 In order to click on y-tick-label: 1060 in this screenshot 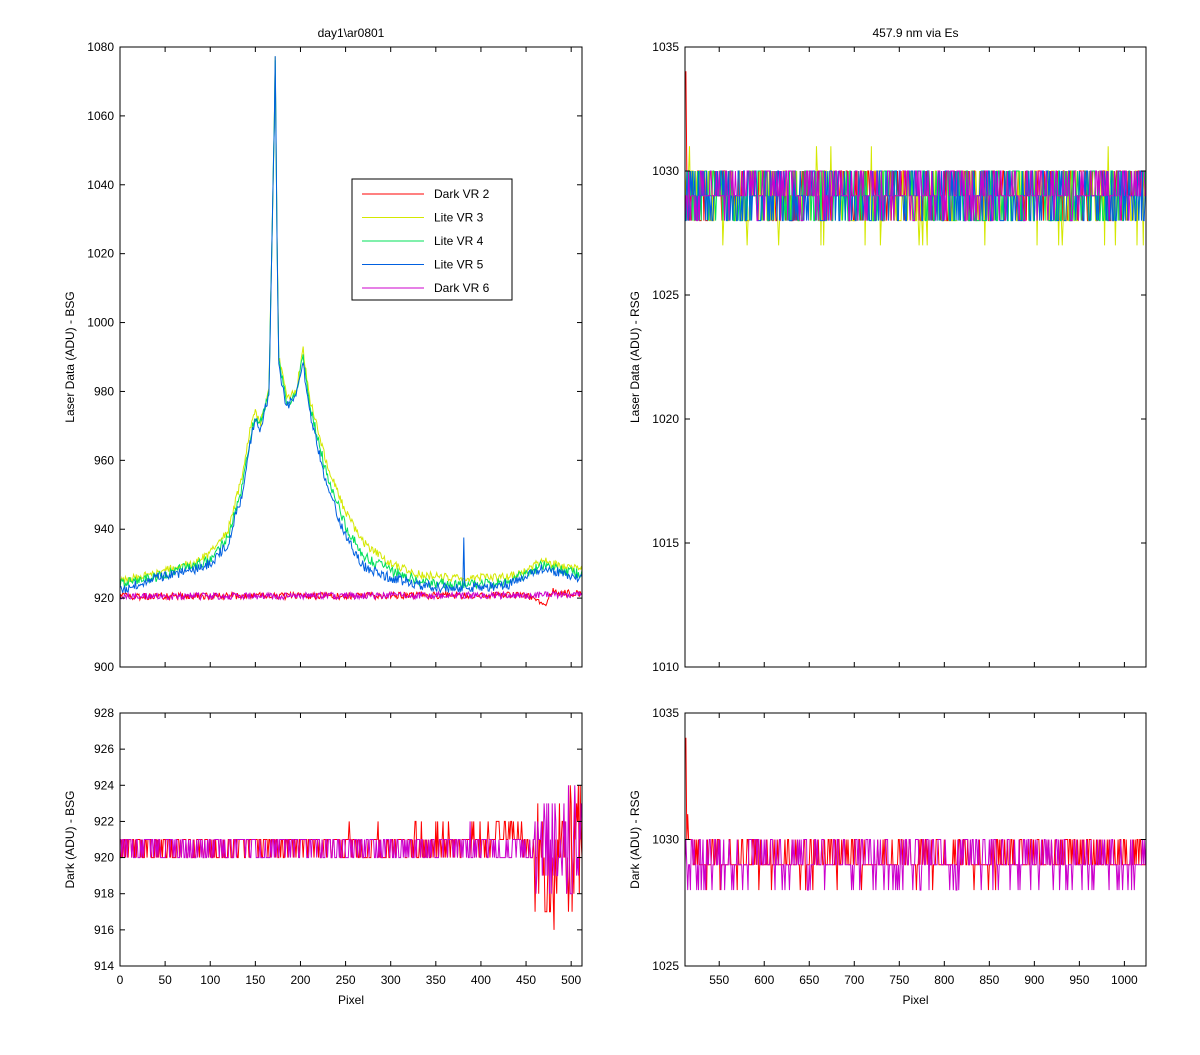, I will do `click(100, 116)`.